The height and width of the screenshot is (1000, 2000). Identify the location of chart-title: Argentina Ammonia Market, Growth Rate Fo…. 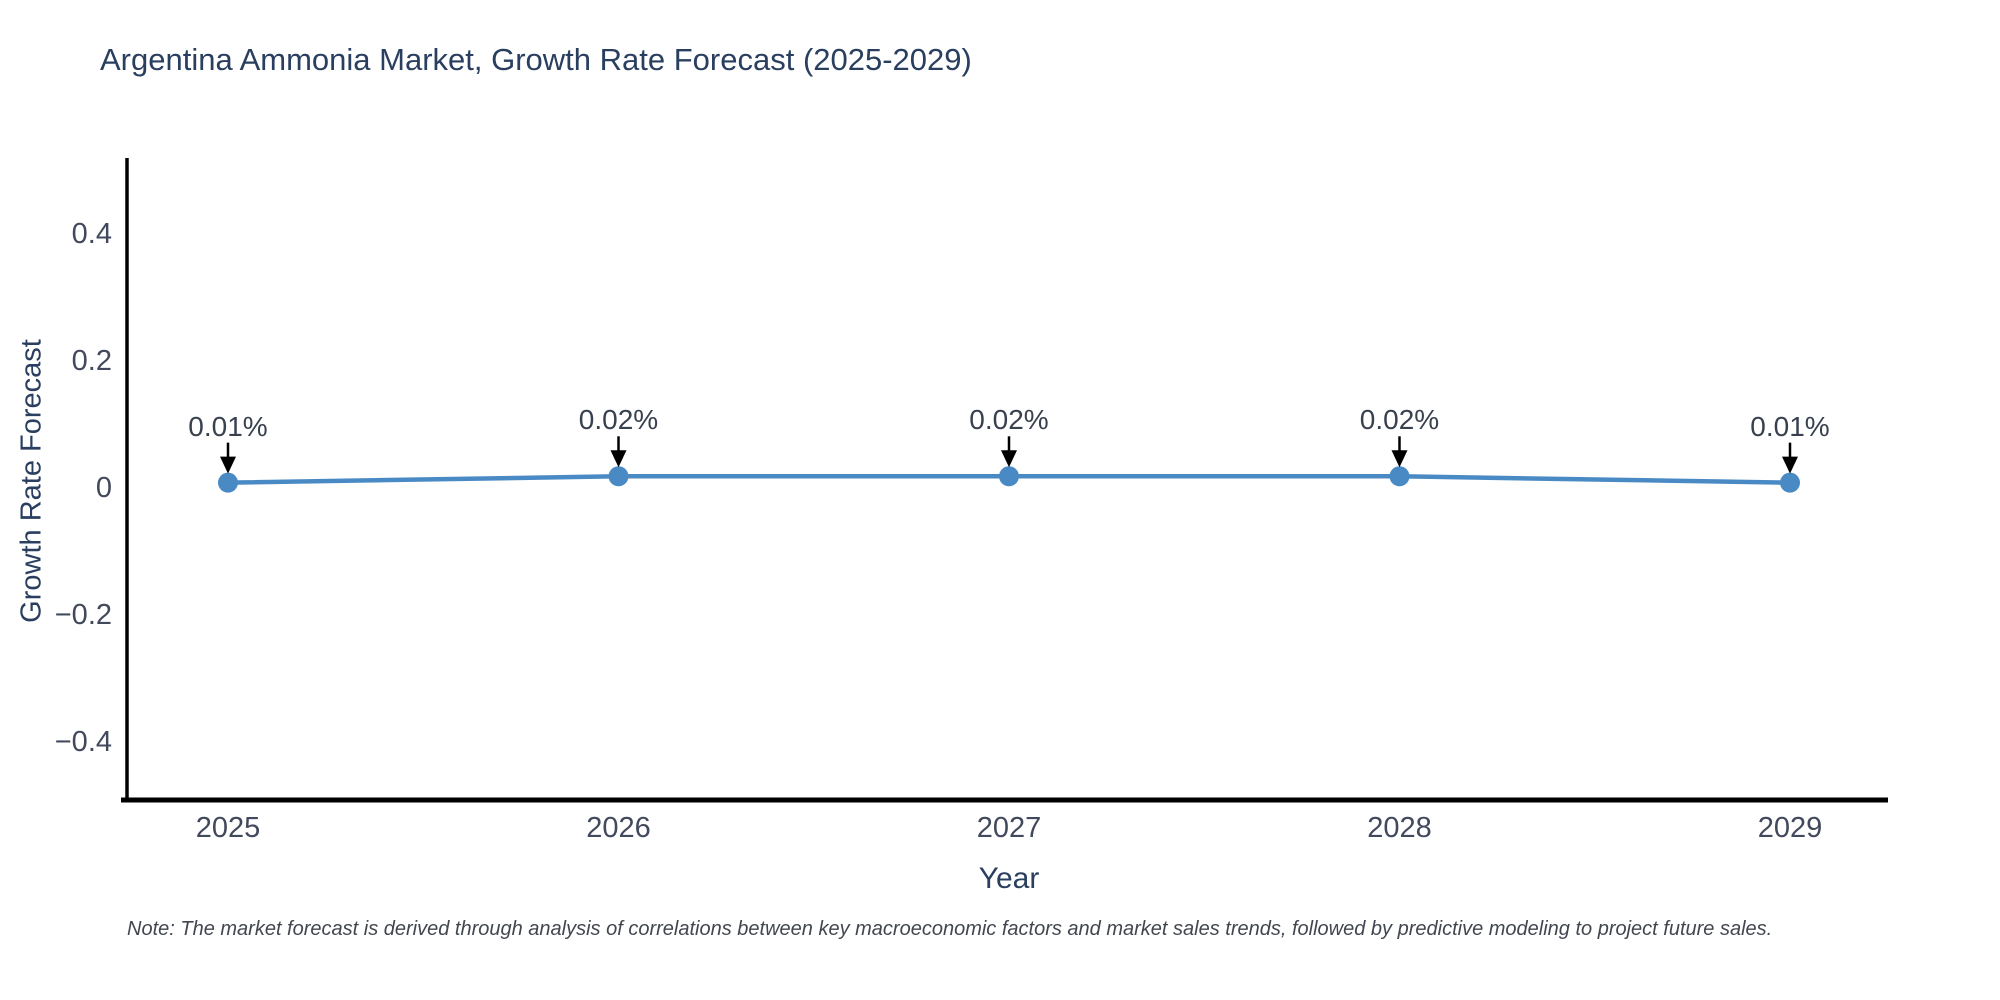
(536, 59).